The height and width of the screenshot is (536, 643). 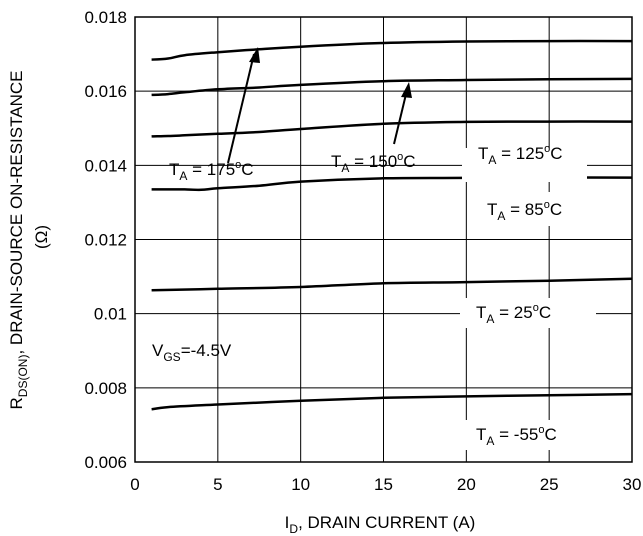 What do you see at coordinates (41, 237) in the screenshot?
I see `y-axis-unit: (Ω)` at bounding box center [41, 237].